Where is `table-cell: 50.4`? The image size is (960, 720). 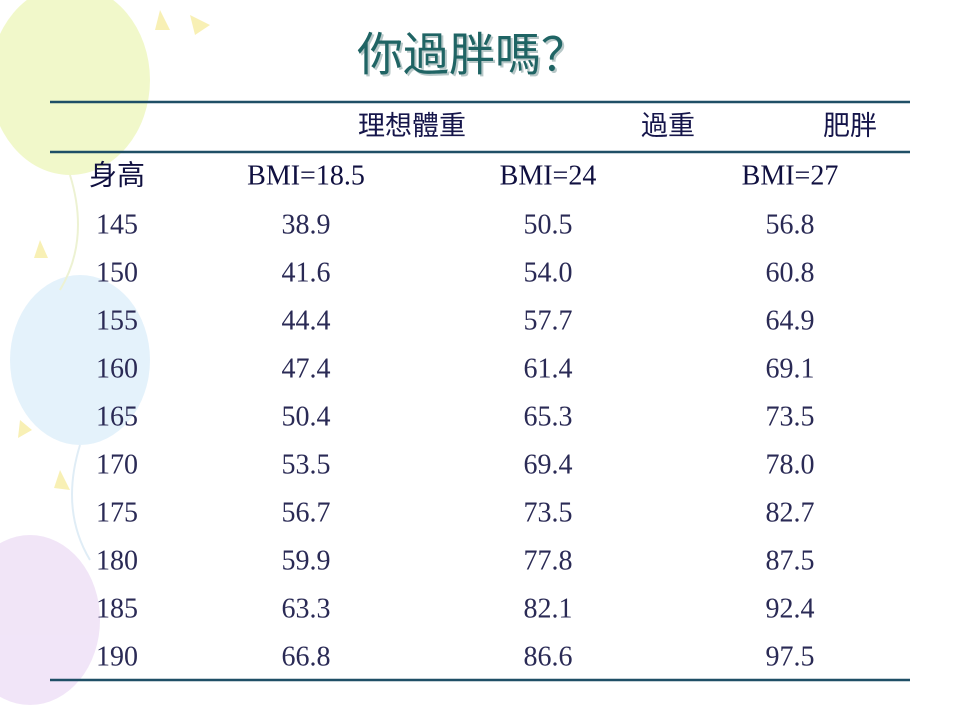
table-cell: 50.4 is located at coordinates (306, 416).